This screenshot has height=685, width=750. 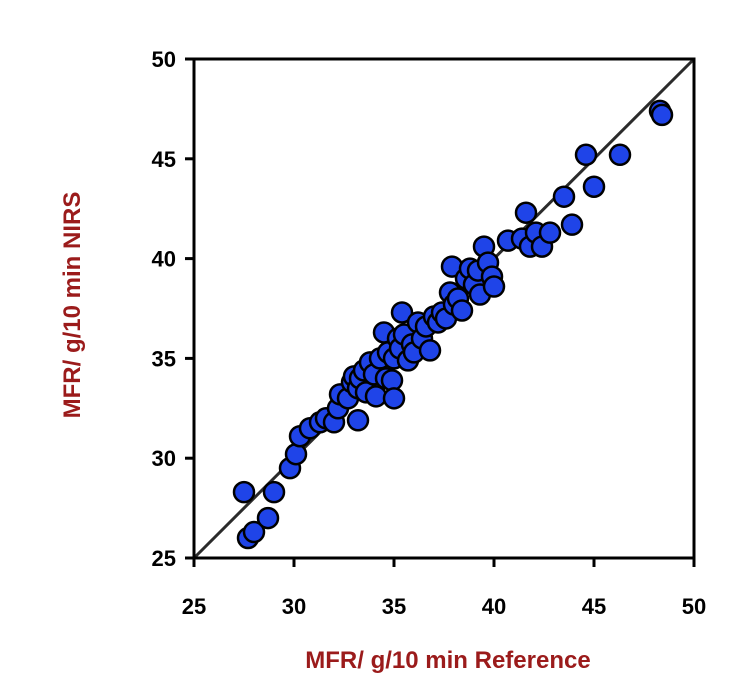 I want to click on y-tick-label: 50, so click(x=164, y=59).